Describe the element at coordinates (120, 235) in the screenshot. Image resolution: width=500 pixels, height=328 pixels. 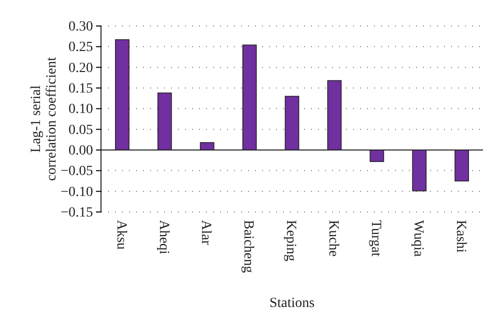
I see `x-tick-label: Aksu` at that location.